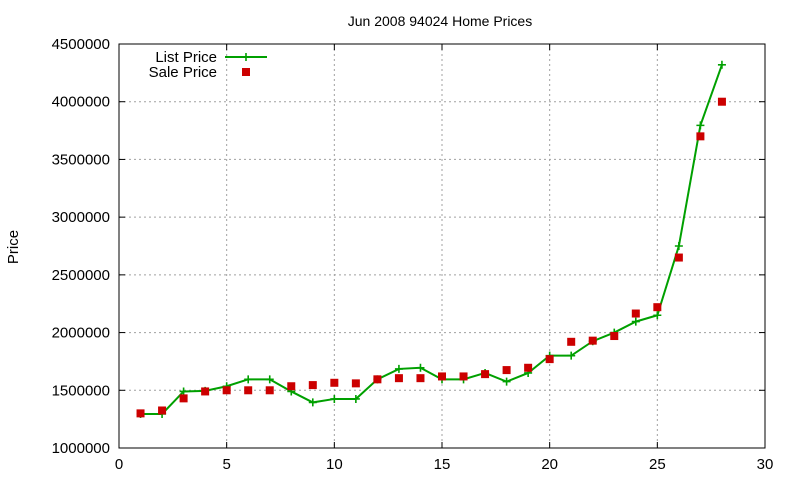 The width and height of the screenshot is (800, 480). I want to click on x-tick-label: 15, so click(442, 464).